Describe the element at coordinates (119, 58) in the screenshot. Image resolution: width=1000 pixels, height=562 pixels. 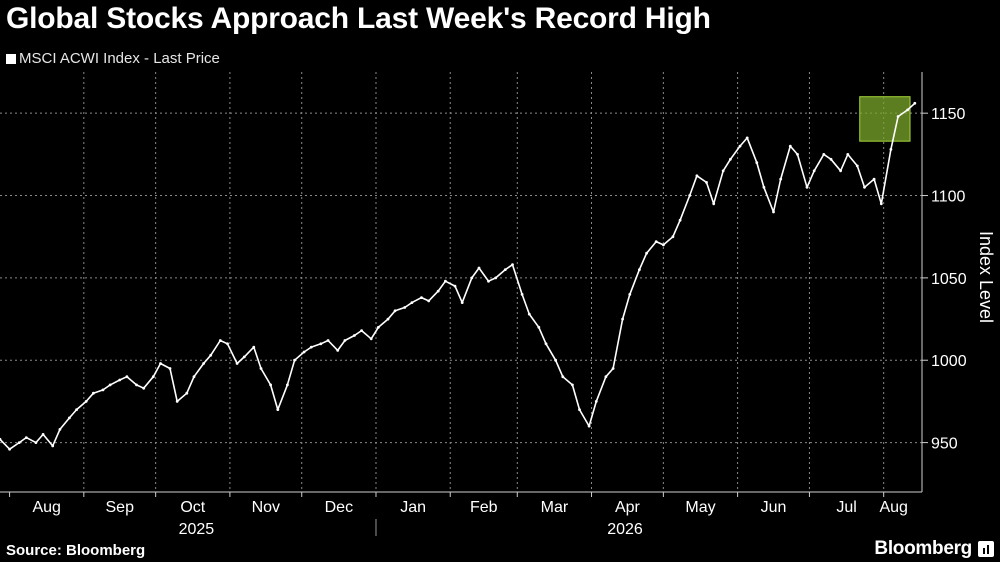
I see `legend-label: MSCI ACWI Index - Last Price` at that location.